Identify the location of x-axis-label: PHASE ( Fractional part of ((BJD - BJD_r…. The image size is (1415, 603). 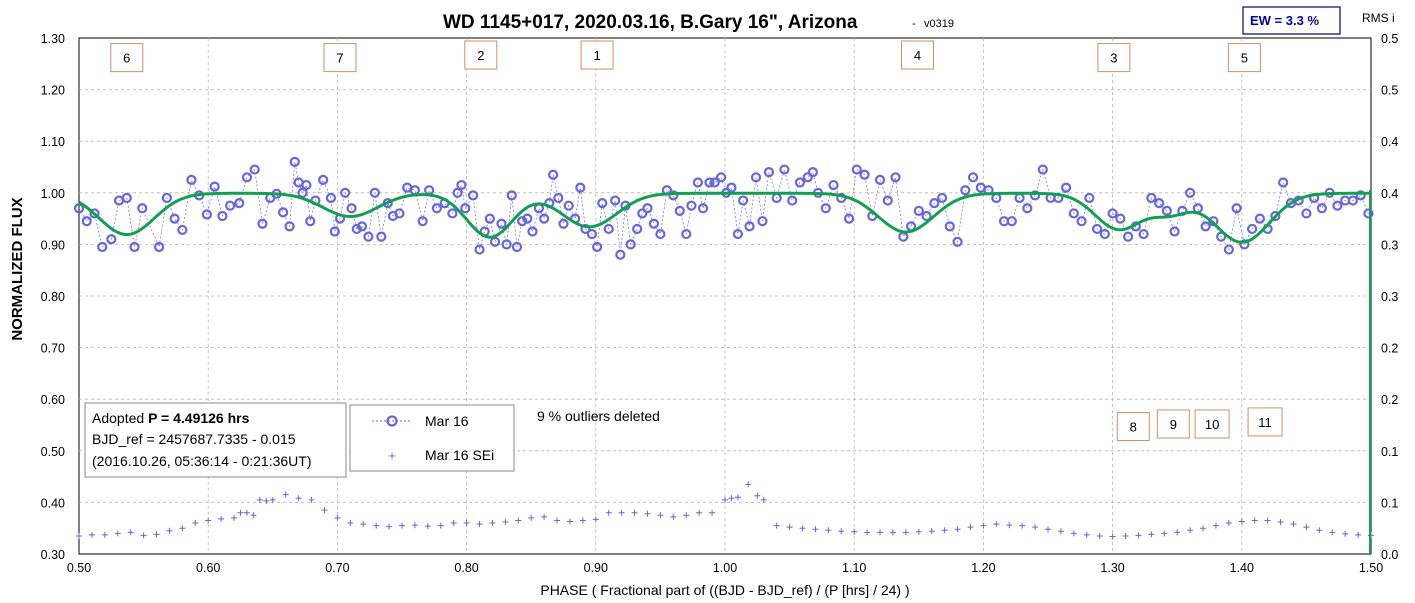
(724, 590).